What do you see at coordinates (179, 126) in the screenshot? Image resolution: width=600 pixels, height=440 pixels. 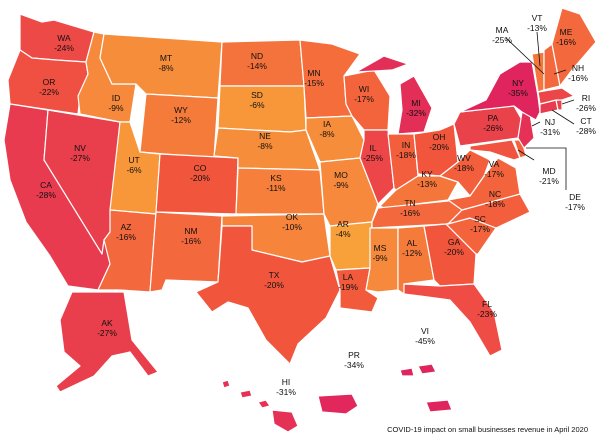 I see `state-wy` at bounding box center [179, 126].